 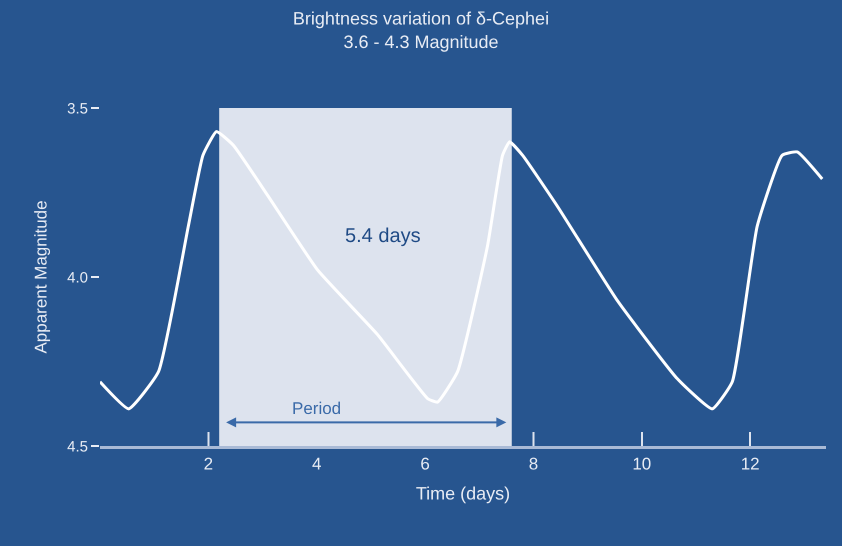 What do you see at coordinates (533, 464) in the screenshot?
I see `x-tick-label: 8` at bounding box center [533, 464].